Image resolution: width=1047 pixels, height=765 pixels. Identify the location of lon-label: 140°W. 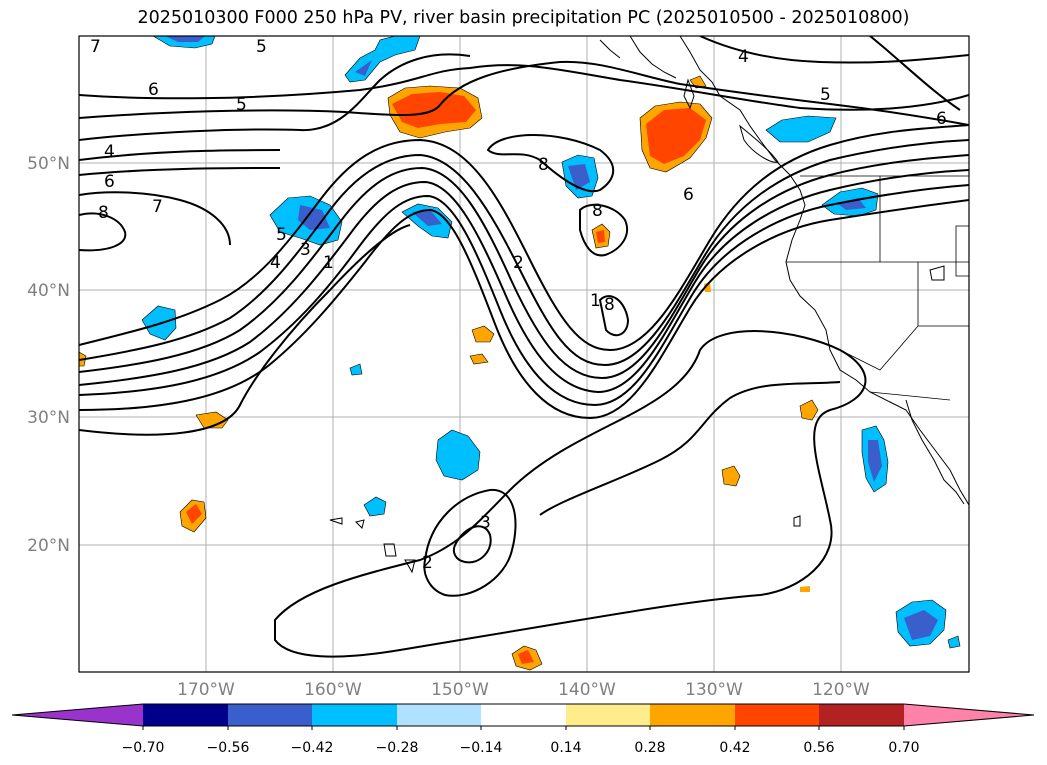
(587, 690).